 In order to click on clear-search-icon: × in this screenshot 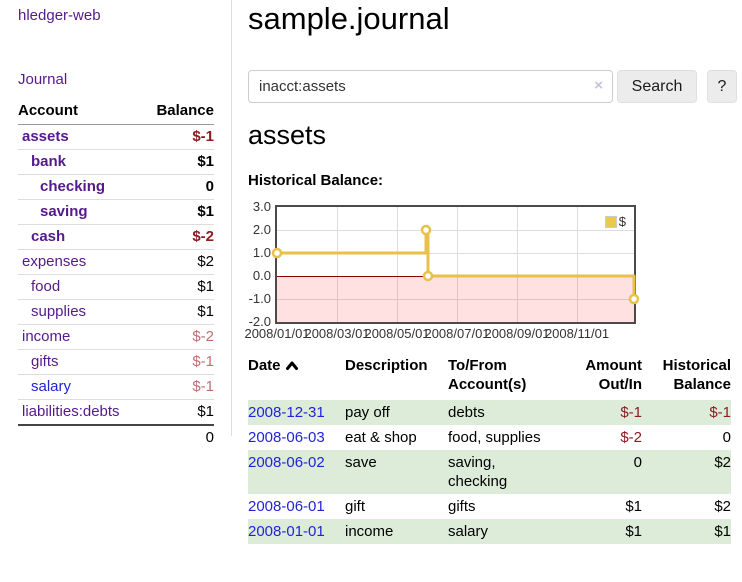, I will do `click(598, 85)`.